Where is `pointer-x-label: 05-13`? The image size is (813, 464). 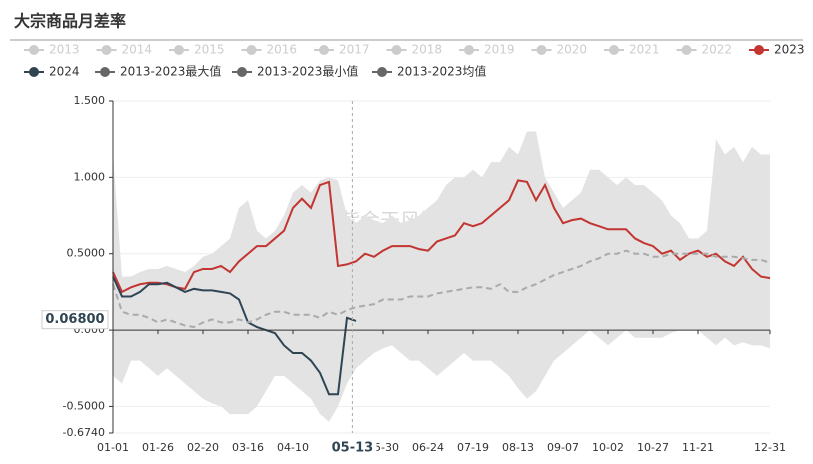 pointer-x-label: 05-13 is located at coordinates (353, 448).